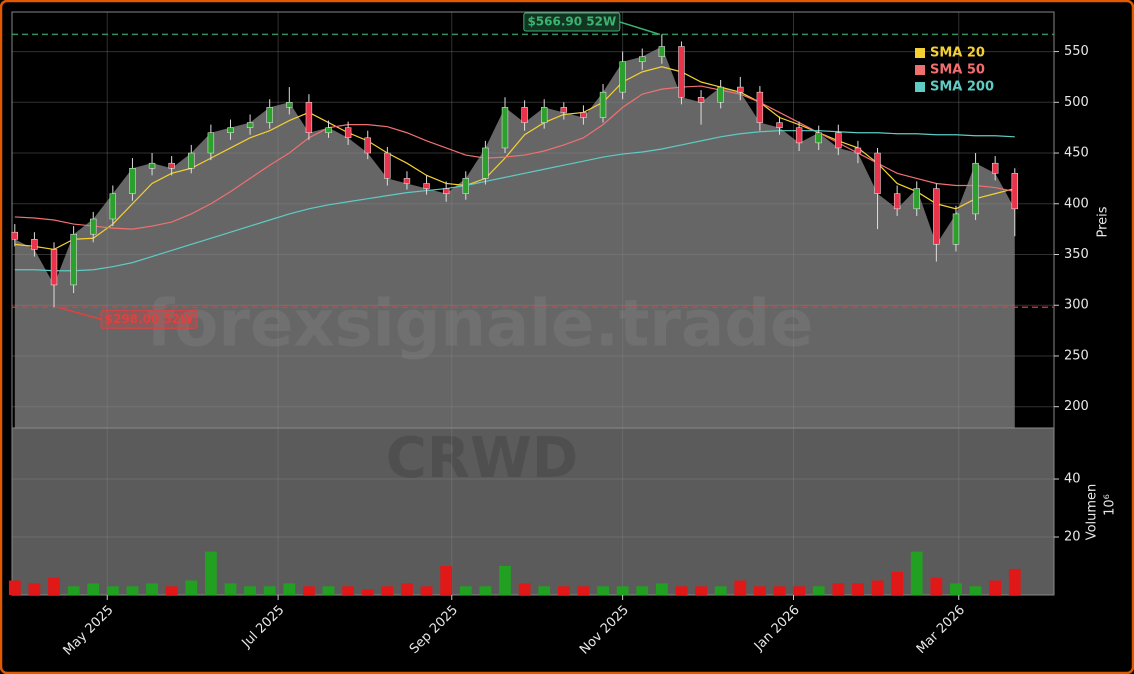 The image size is (1134, 674). I want to click on y-tick-label: 350, so click(1076, 254).